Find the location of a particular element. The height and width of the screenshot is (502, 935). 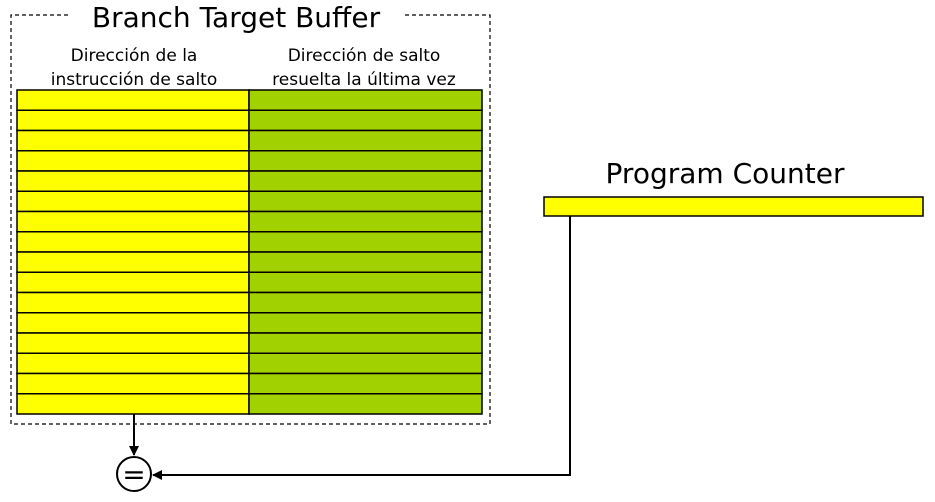

btb-cell-row9-col1 is located at coordinates (133, 262).